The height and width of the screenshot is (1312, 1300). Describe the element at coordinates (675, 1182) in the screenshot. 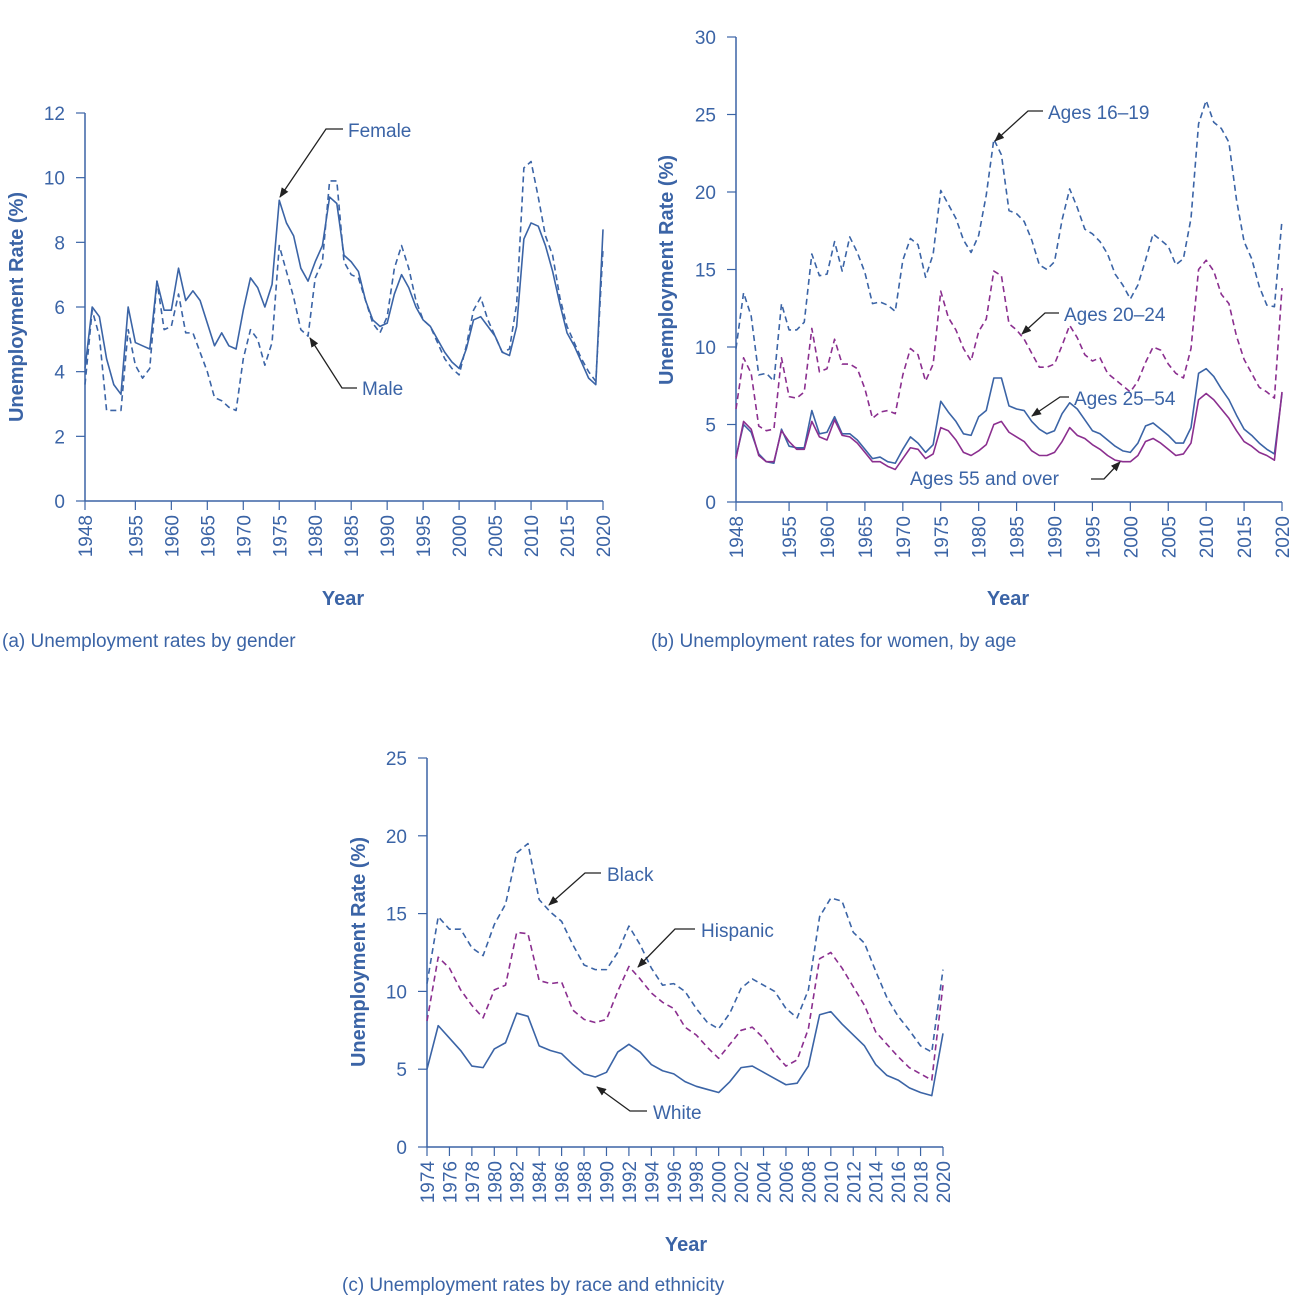

I see `x-tick-label: 1996` at that location.